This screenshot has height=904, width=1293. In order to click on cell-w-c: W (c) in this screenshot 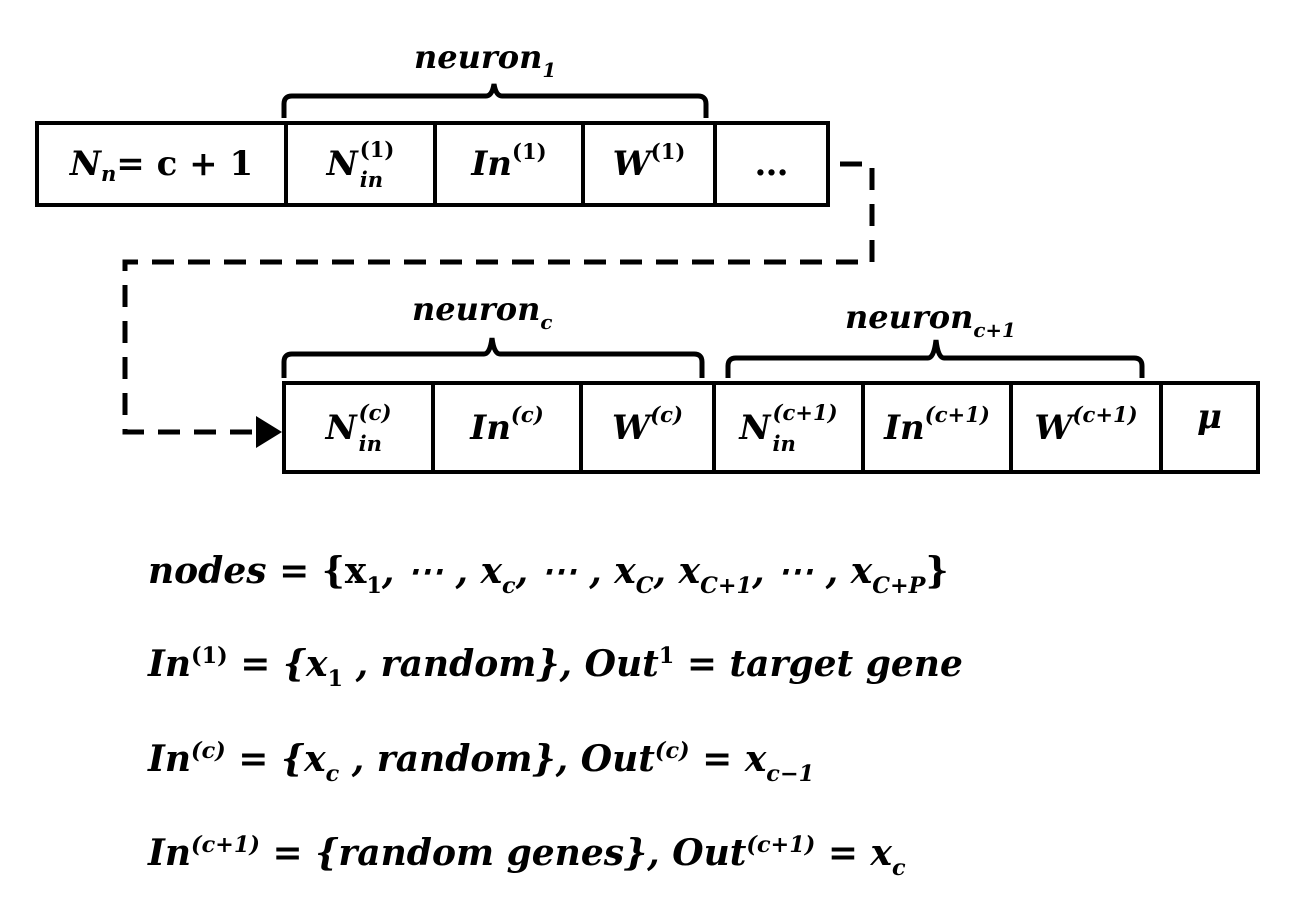, I will do `click(649, 427)`.